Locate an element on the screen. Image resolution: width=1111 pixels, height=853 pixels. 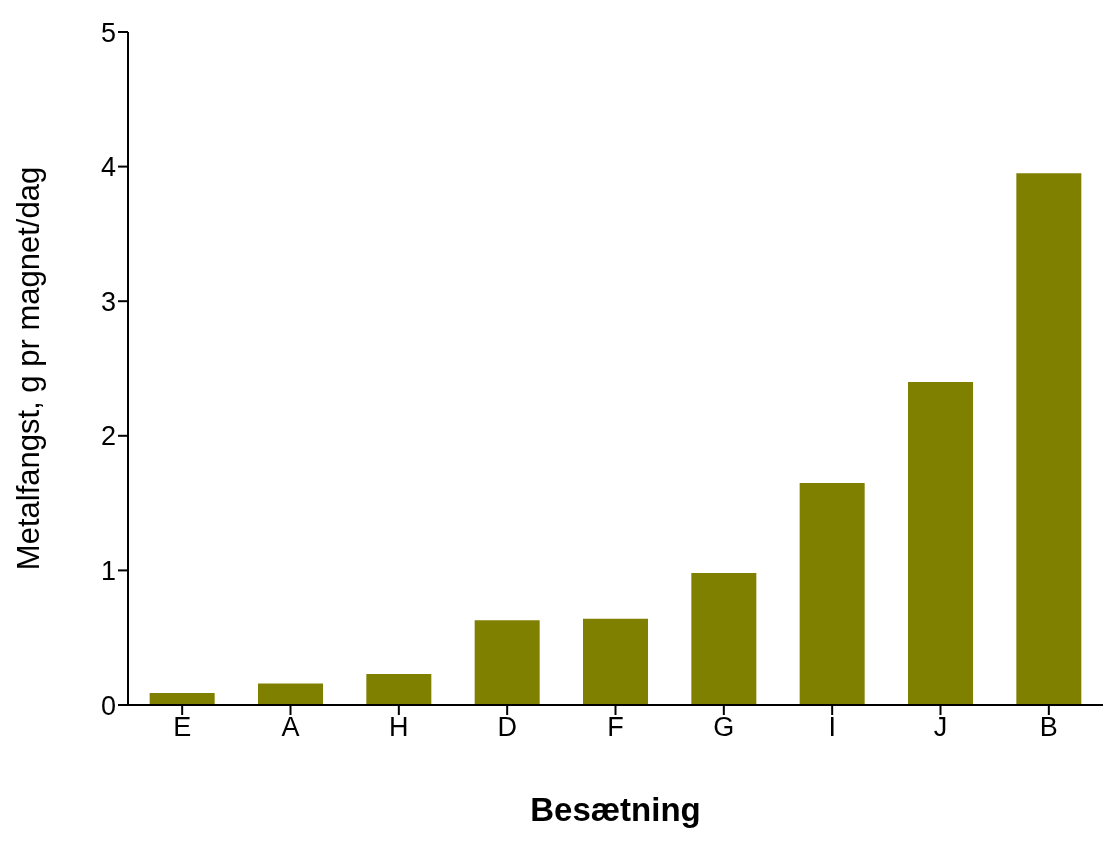
x-tick-label: G is located at coordinates (724, 727).